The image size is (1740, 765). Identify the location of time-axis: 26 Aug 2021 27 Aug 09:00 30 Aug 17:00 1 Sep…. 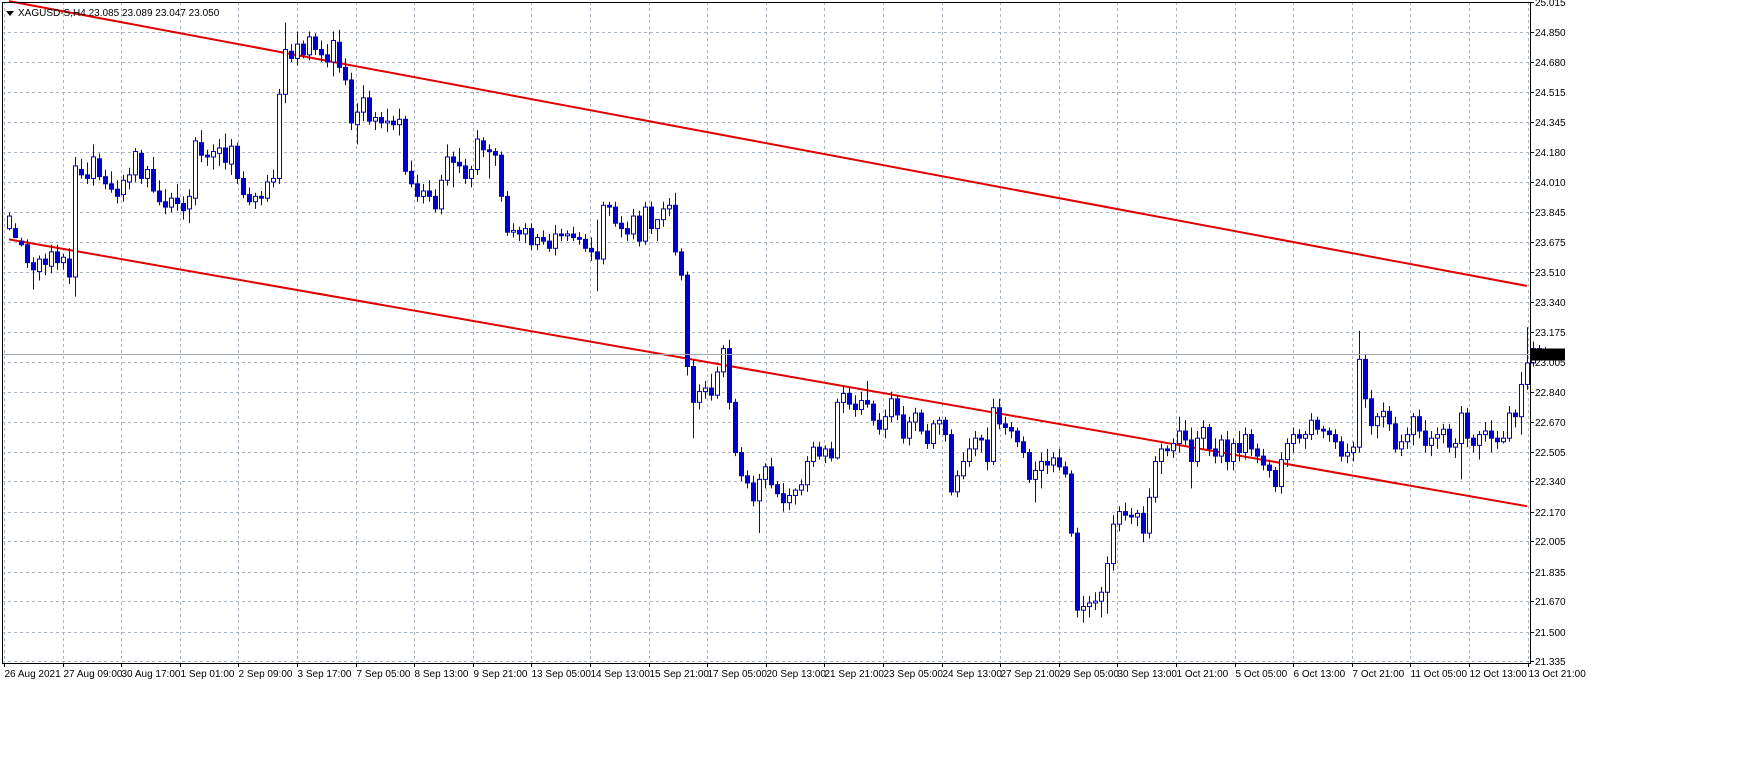
(795, 671).